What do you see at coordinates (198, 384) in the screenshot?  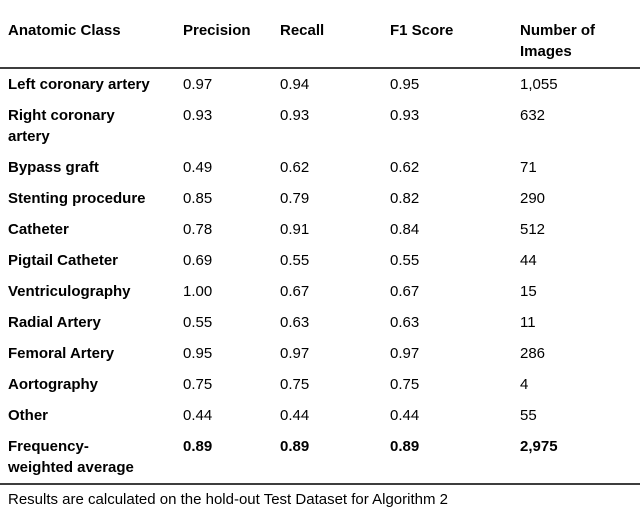 I see `cell-precision: 0.75` at bounding box center [198, 384].